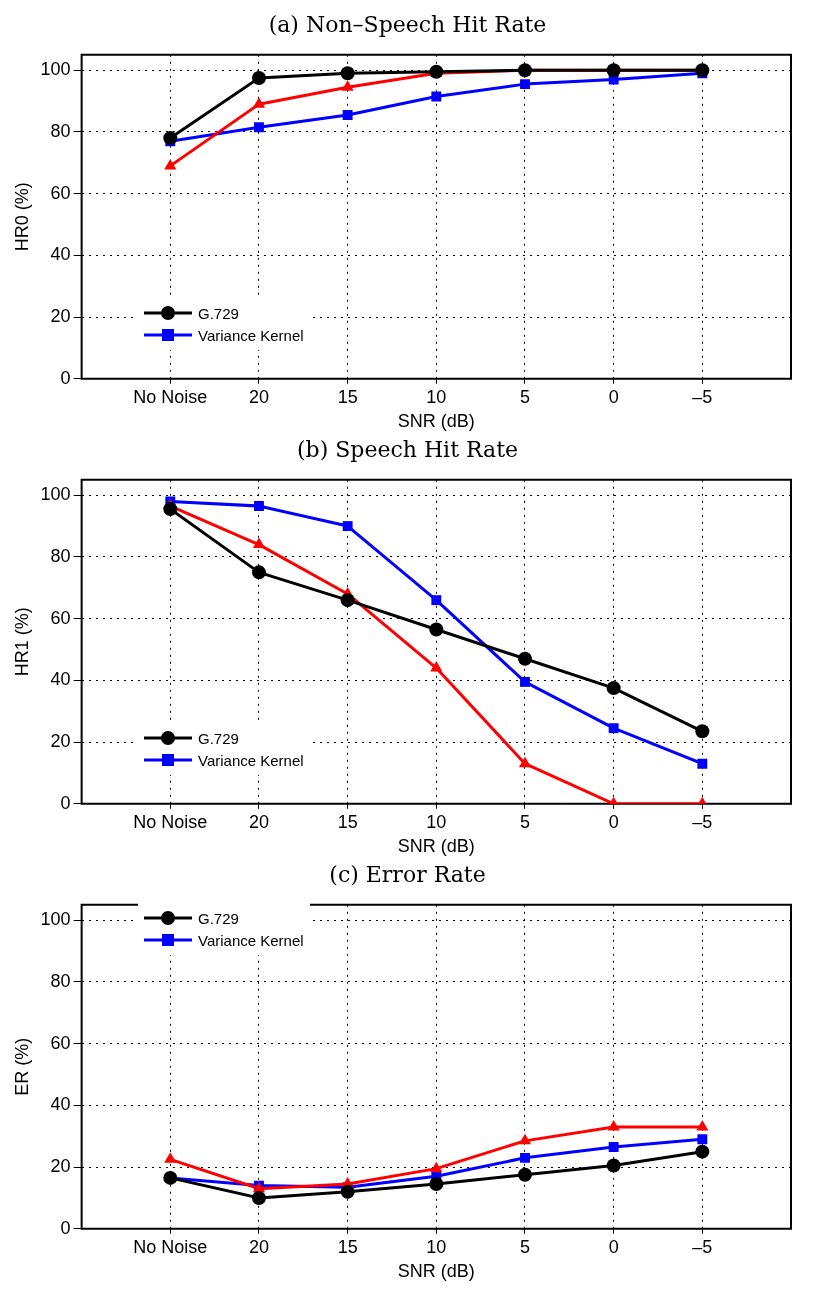 The height and width of the screenshot is (1293, 815). Describe the element at coordinates (407, 25) in the screenshot. I see `chart-title: (a) Non–Speech Hit Rate` at that location.